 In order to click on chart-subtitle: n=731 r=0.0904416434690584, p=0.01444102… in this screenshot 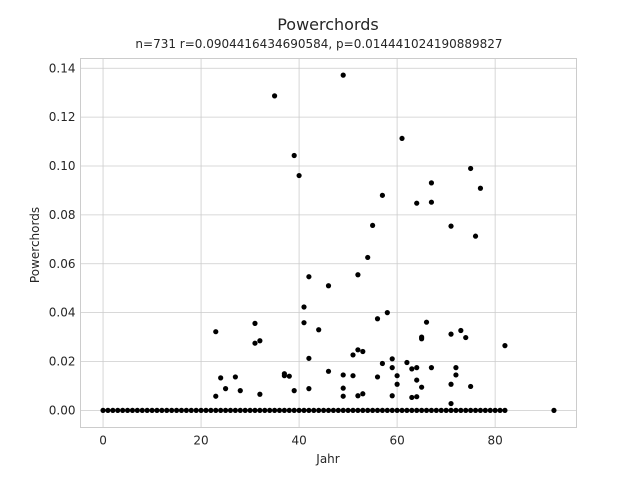, I will do `click(318, 44)`.